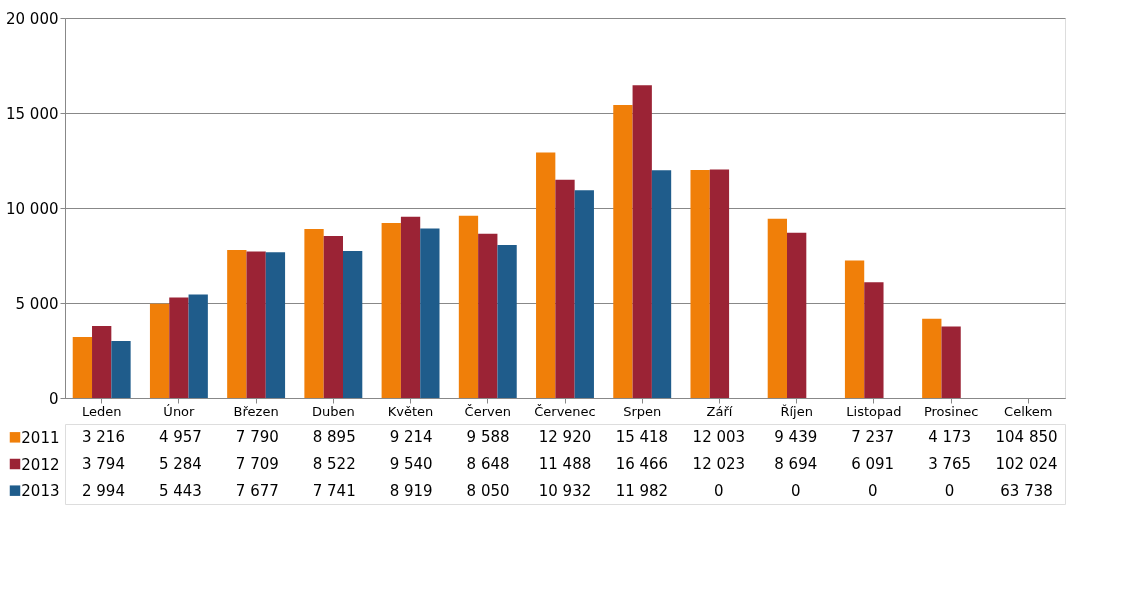  What do you see at coordinates (334, 464) in the screenshot?
I see `data-label: 8 522` at bounding box center [334, 464].